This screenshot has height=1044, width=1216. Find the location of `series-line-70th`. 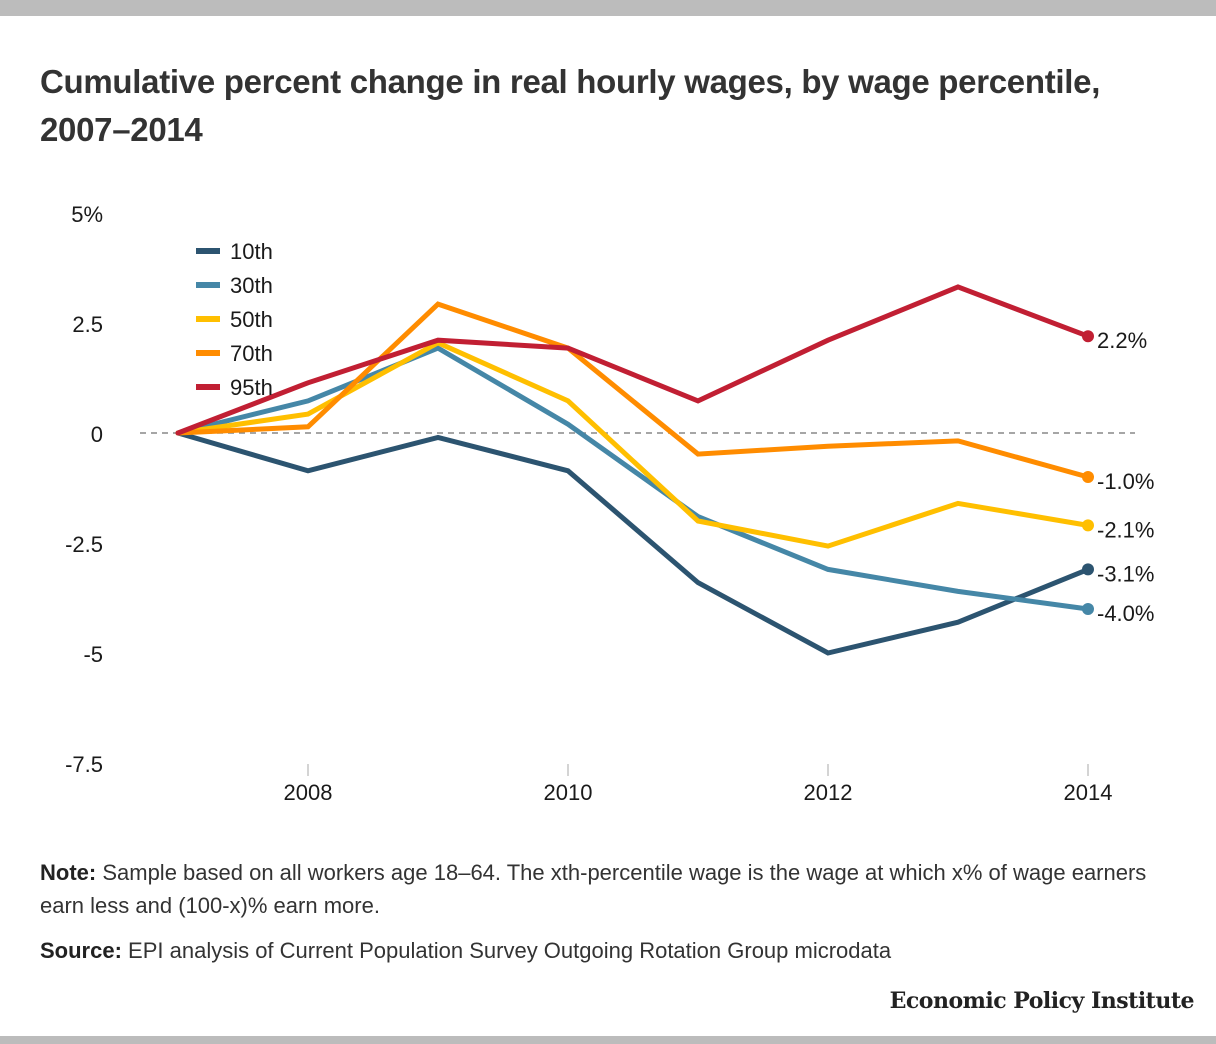

series-line-70th is located at coordinates (633, 390).